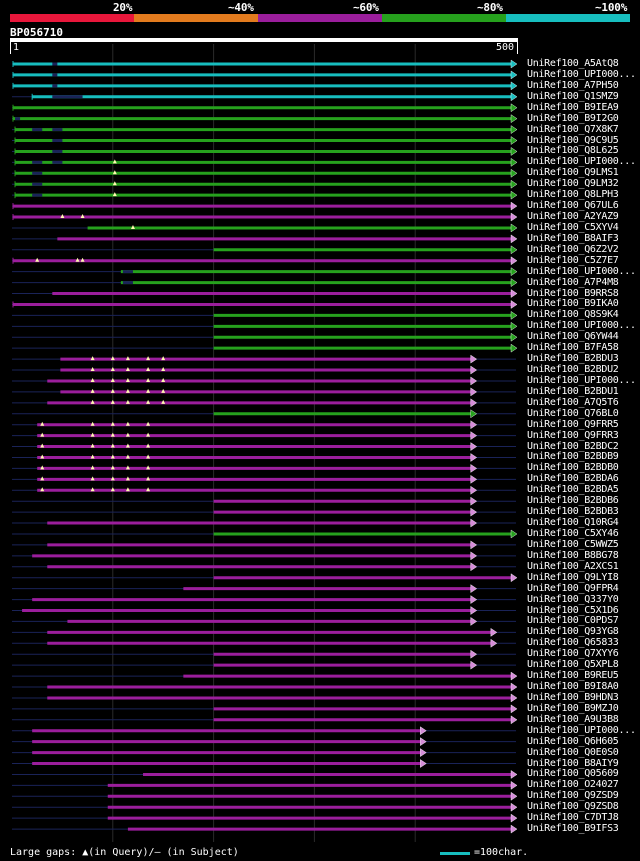 This screenshot has width=640, height=861. I want to click on hit-label: UniRef100_Q8S9K4, so click(573, 315).